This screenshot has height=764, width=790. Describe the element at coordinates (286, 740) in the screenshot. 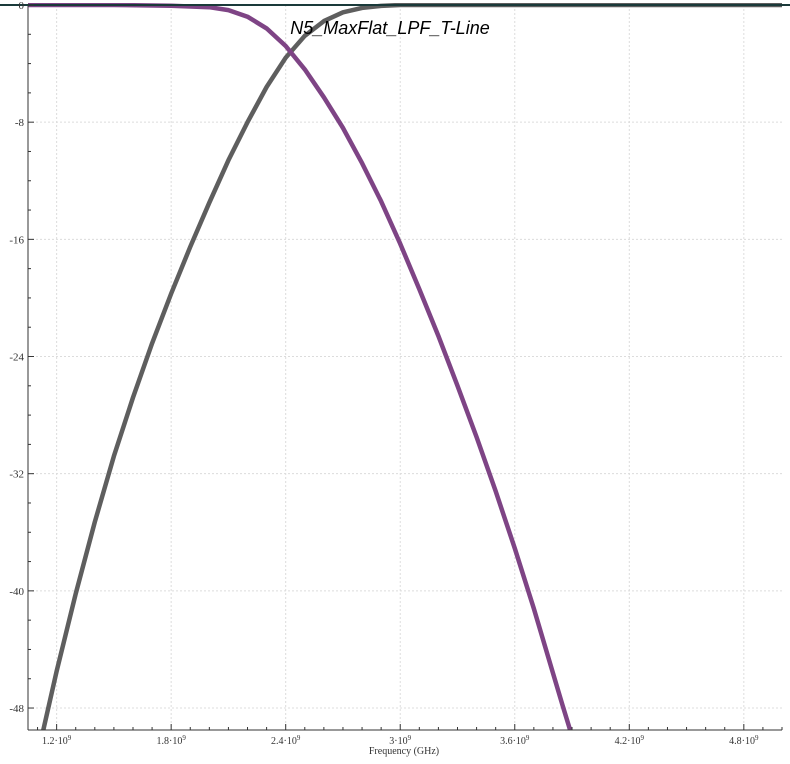

I see `x-tick-label-2: 2.4·10⁹` at that location.